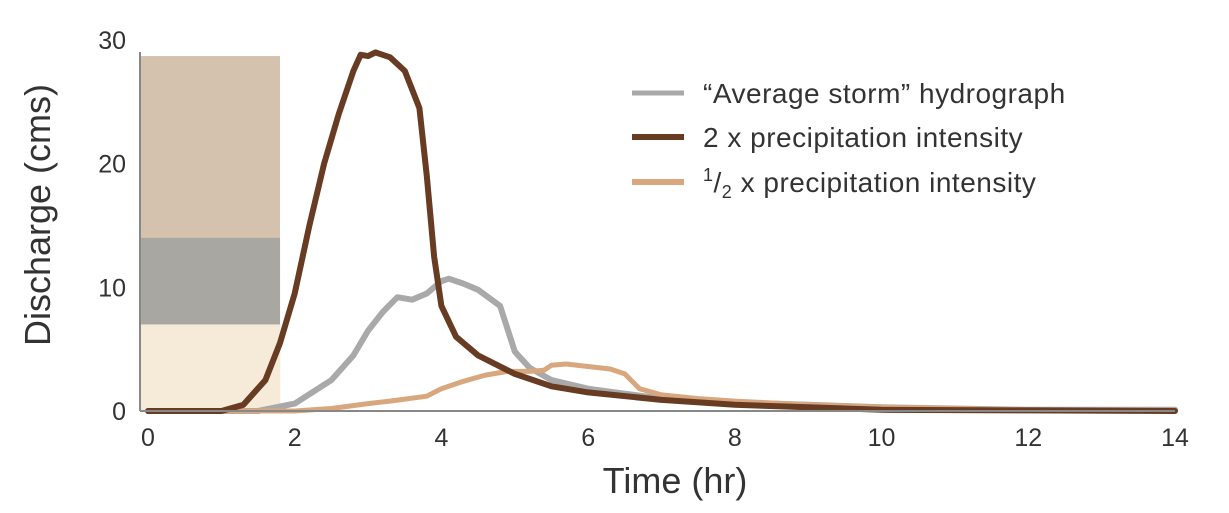 The image size is (1229, 513). I want to click on x-tick-label-4: 4, so click(441, 438).